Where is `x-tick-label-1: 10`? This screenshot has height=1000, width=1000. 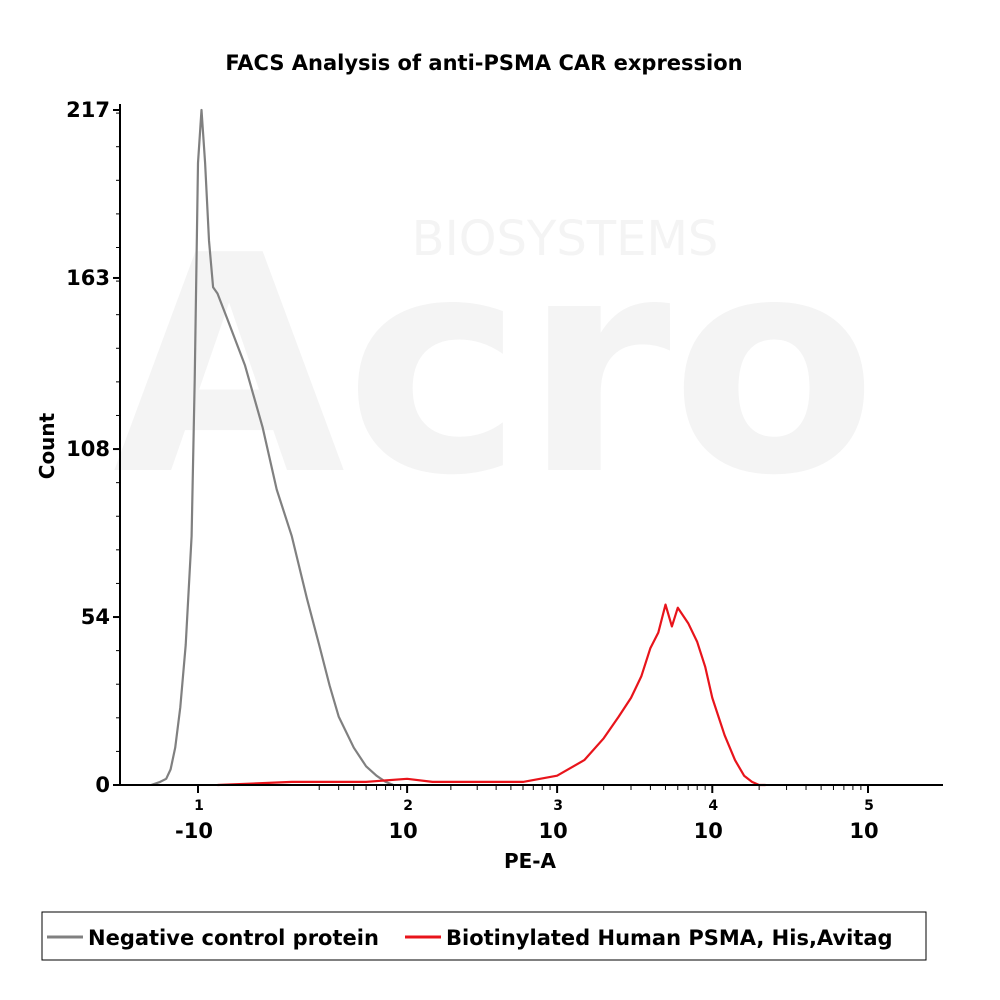
x-tick-label-1: 10 is located at coordinates (402, 831).